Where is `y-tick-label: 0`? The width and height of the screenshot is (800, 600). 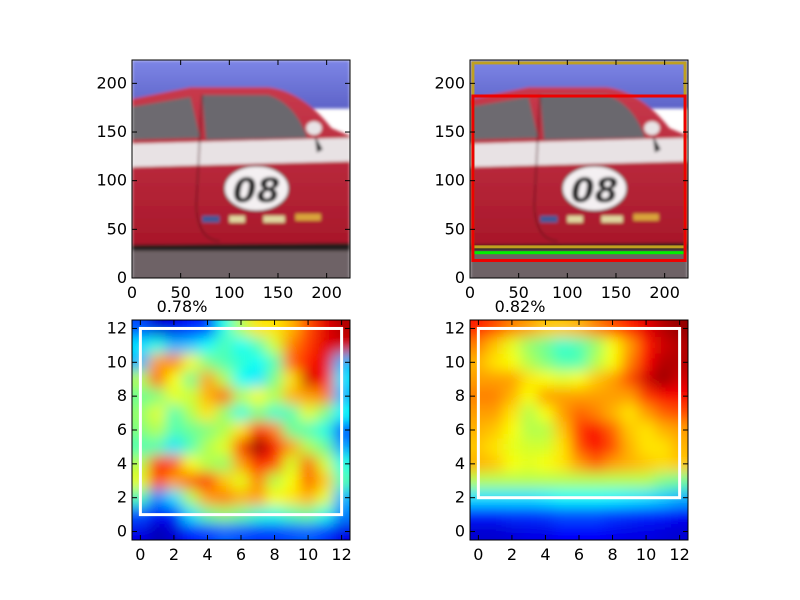 y-tick-label: 0 is located at coordinates (460, 277).